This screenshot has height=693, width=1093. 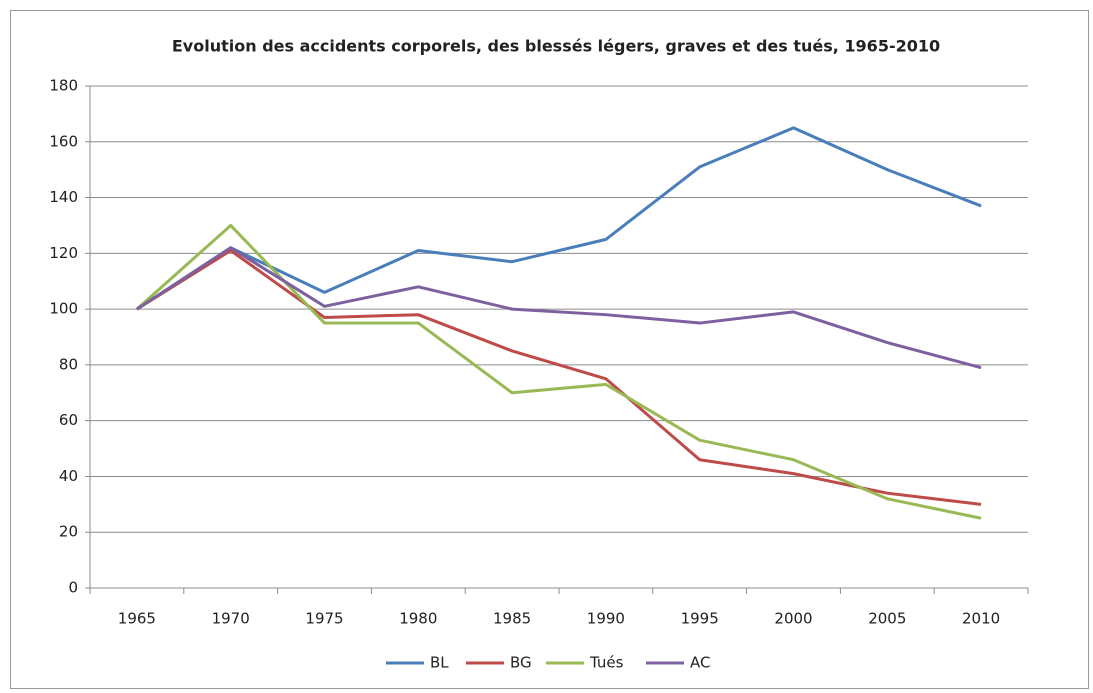 I want to click on x-tick-label: 1970, so click(x=231, y=619).